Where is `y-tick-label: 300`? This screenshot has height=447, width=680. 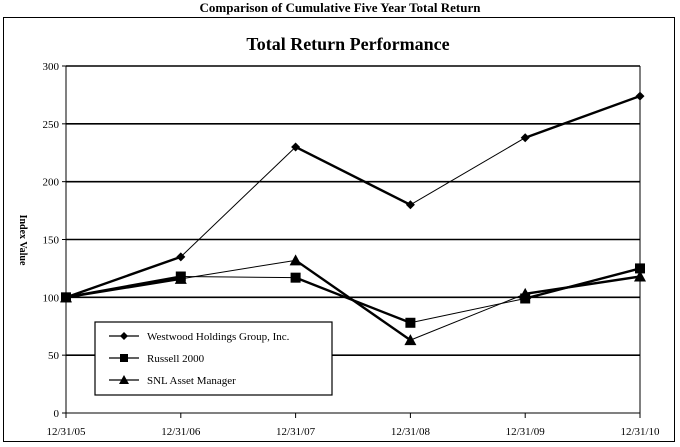
y-tick-label: 300 is located at coordinates (51, 67).